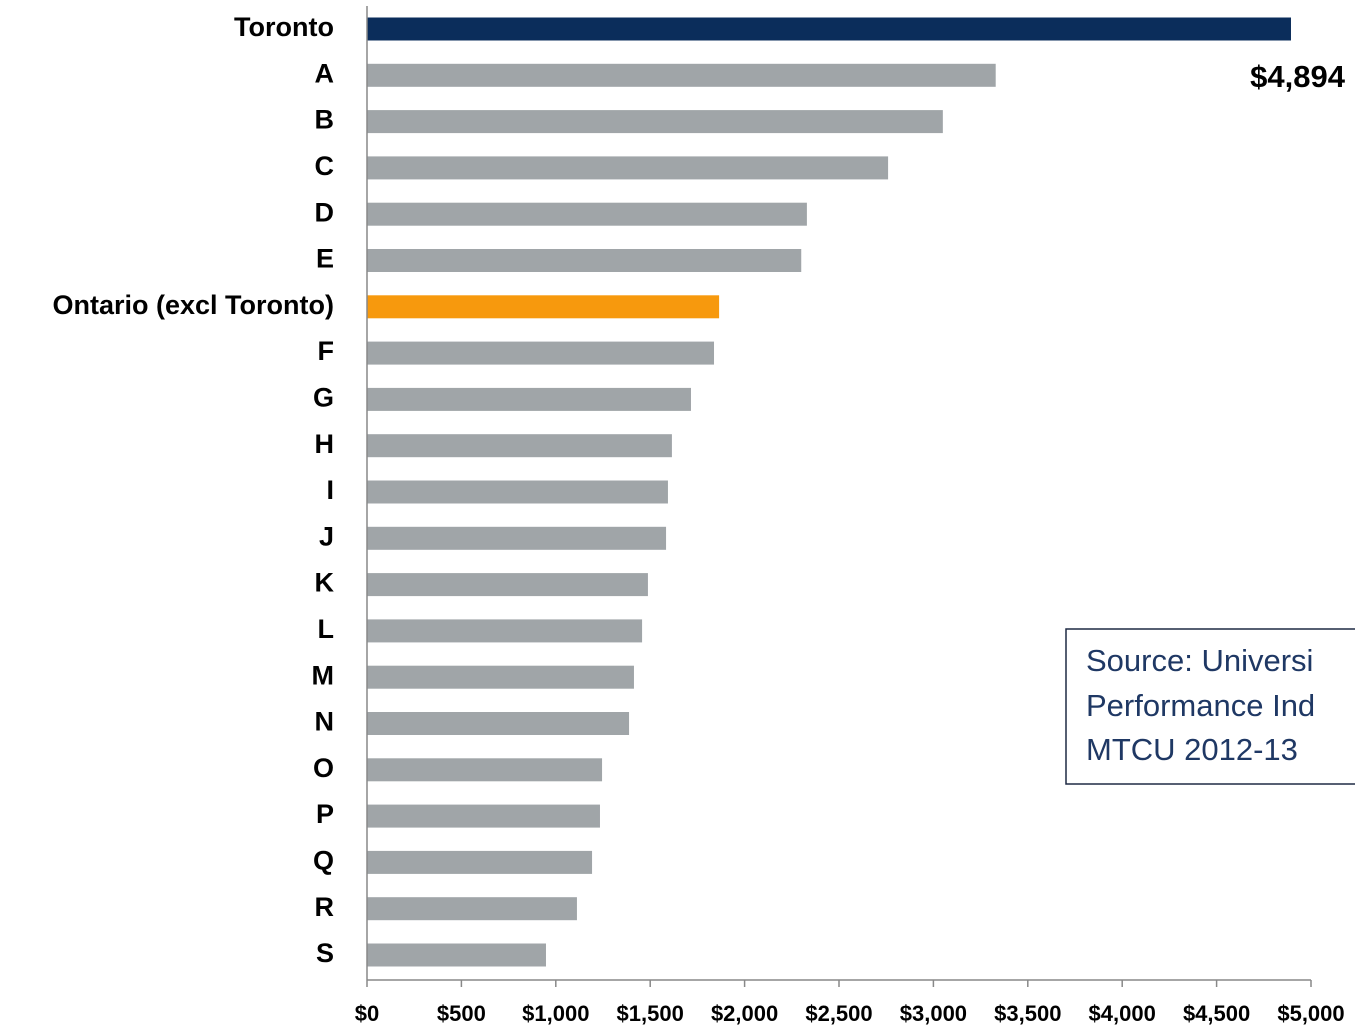 The image size is (1355, 1029). What do you see at coordinates (1027, 1013) in the screenshot?
I see `x-tick-label: $3,500` at bounding box center [1027, 1013].